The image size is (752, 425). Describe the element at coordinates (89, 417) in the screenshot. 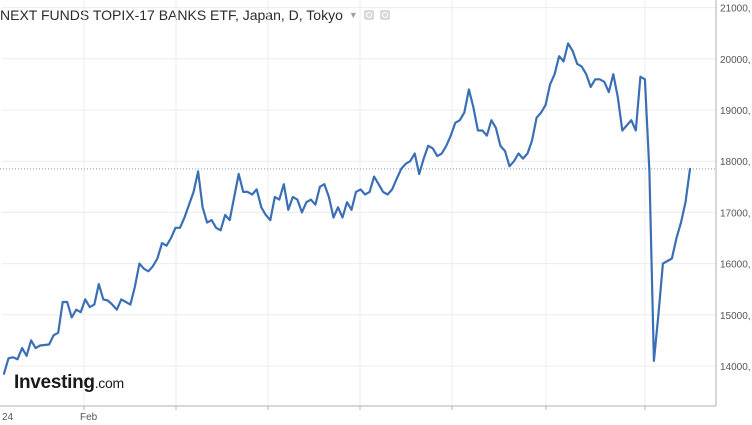

I see `x-tick-label: Feb` at that location.